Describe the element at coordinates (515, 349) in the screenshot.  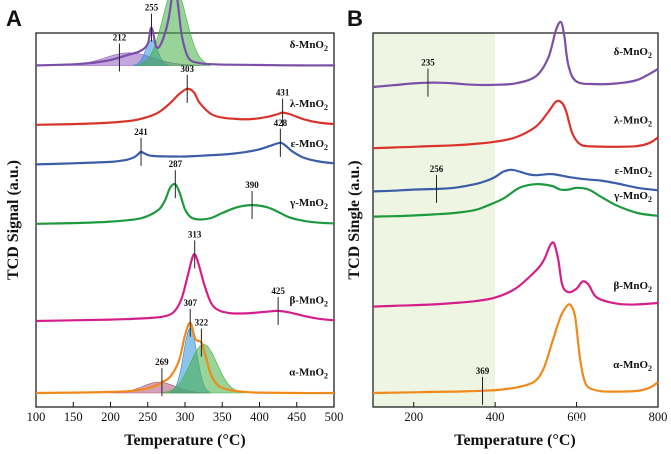
I see `b-trace-alpha` at that location.